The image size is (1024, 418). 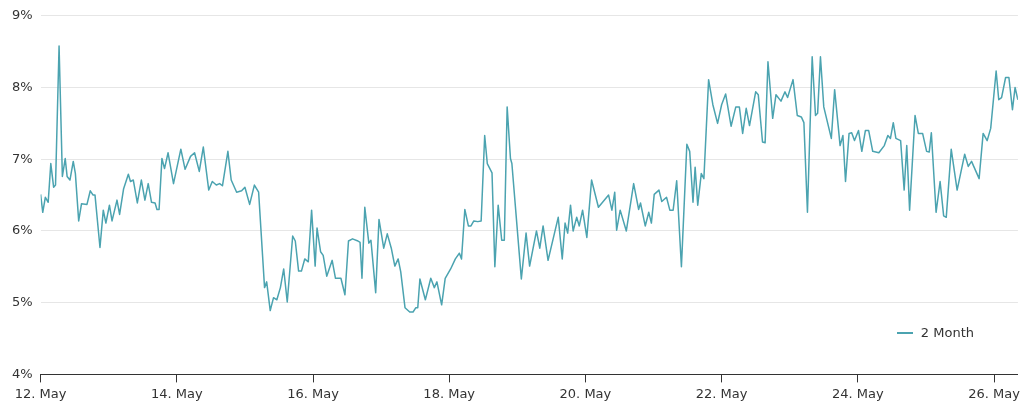 I want to click on y-tick-label: 8%, so click(x=22, y=86).